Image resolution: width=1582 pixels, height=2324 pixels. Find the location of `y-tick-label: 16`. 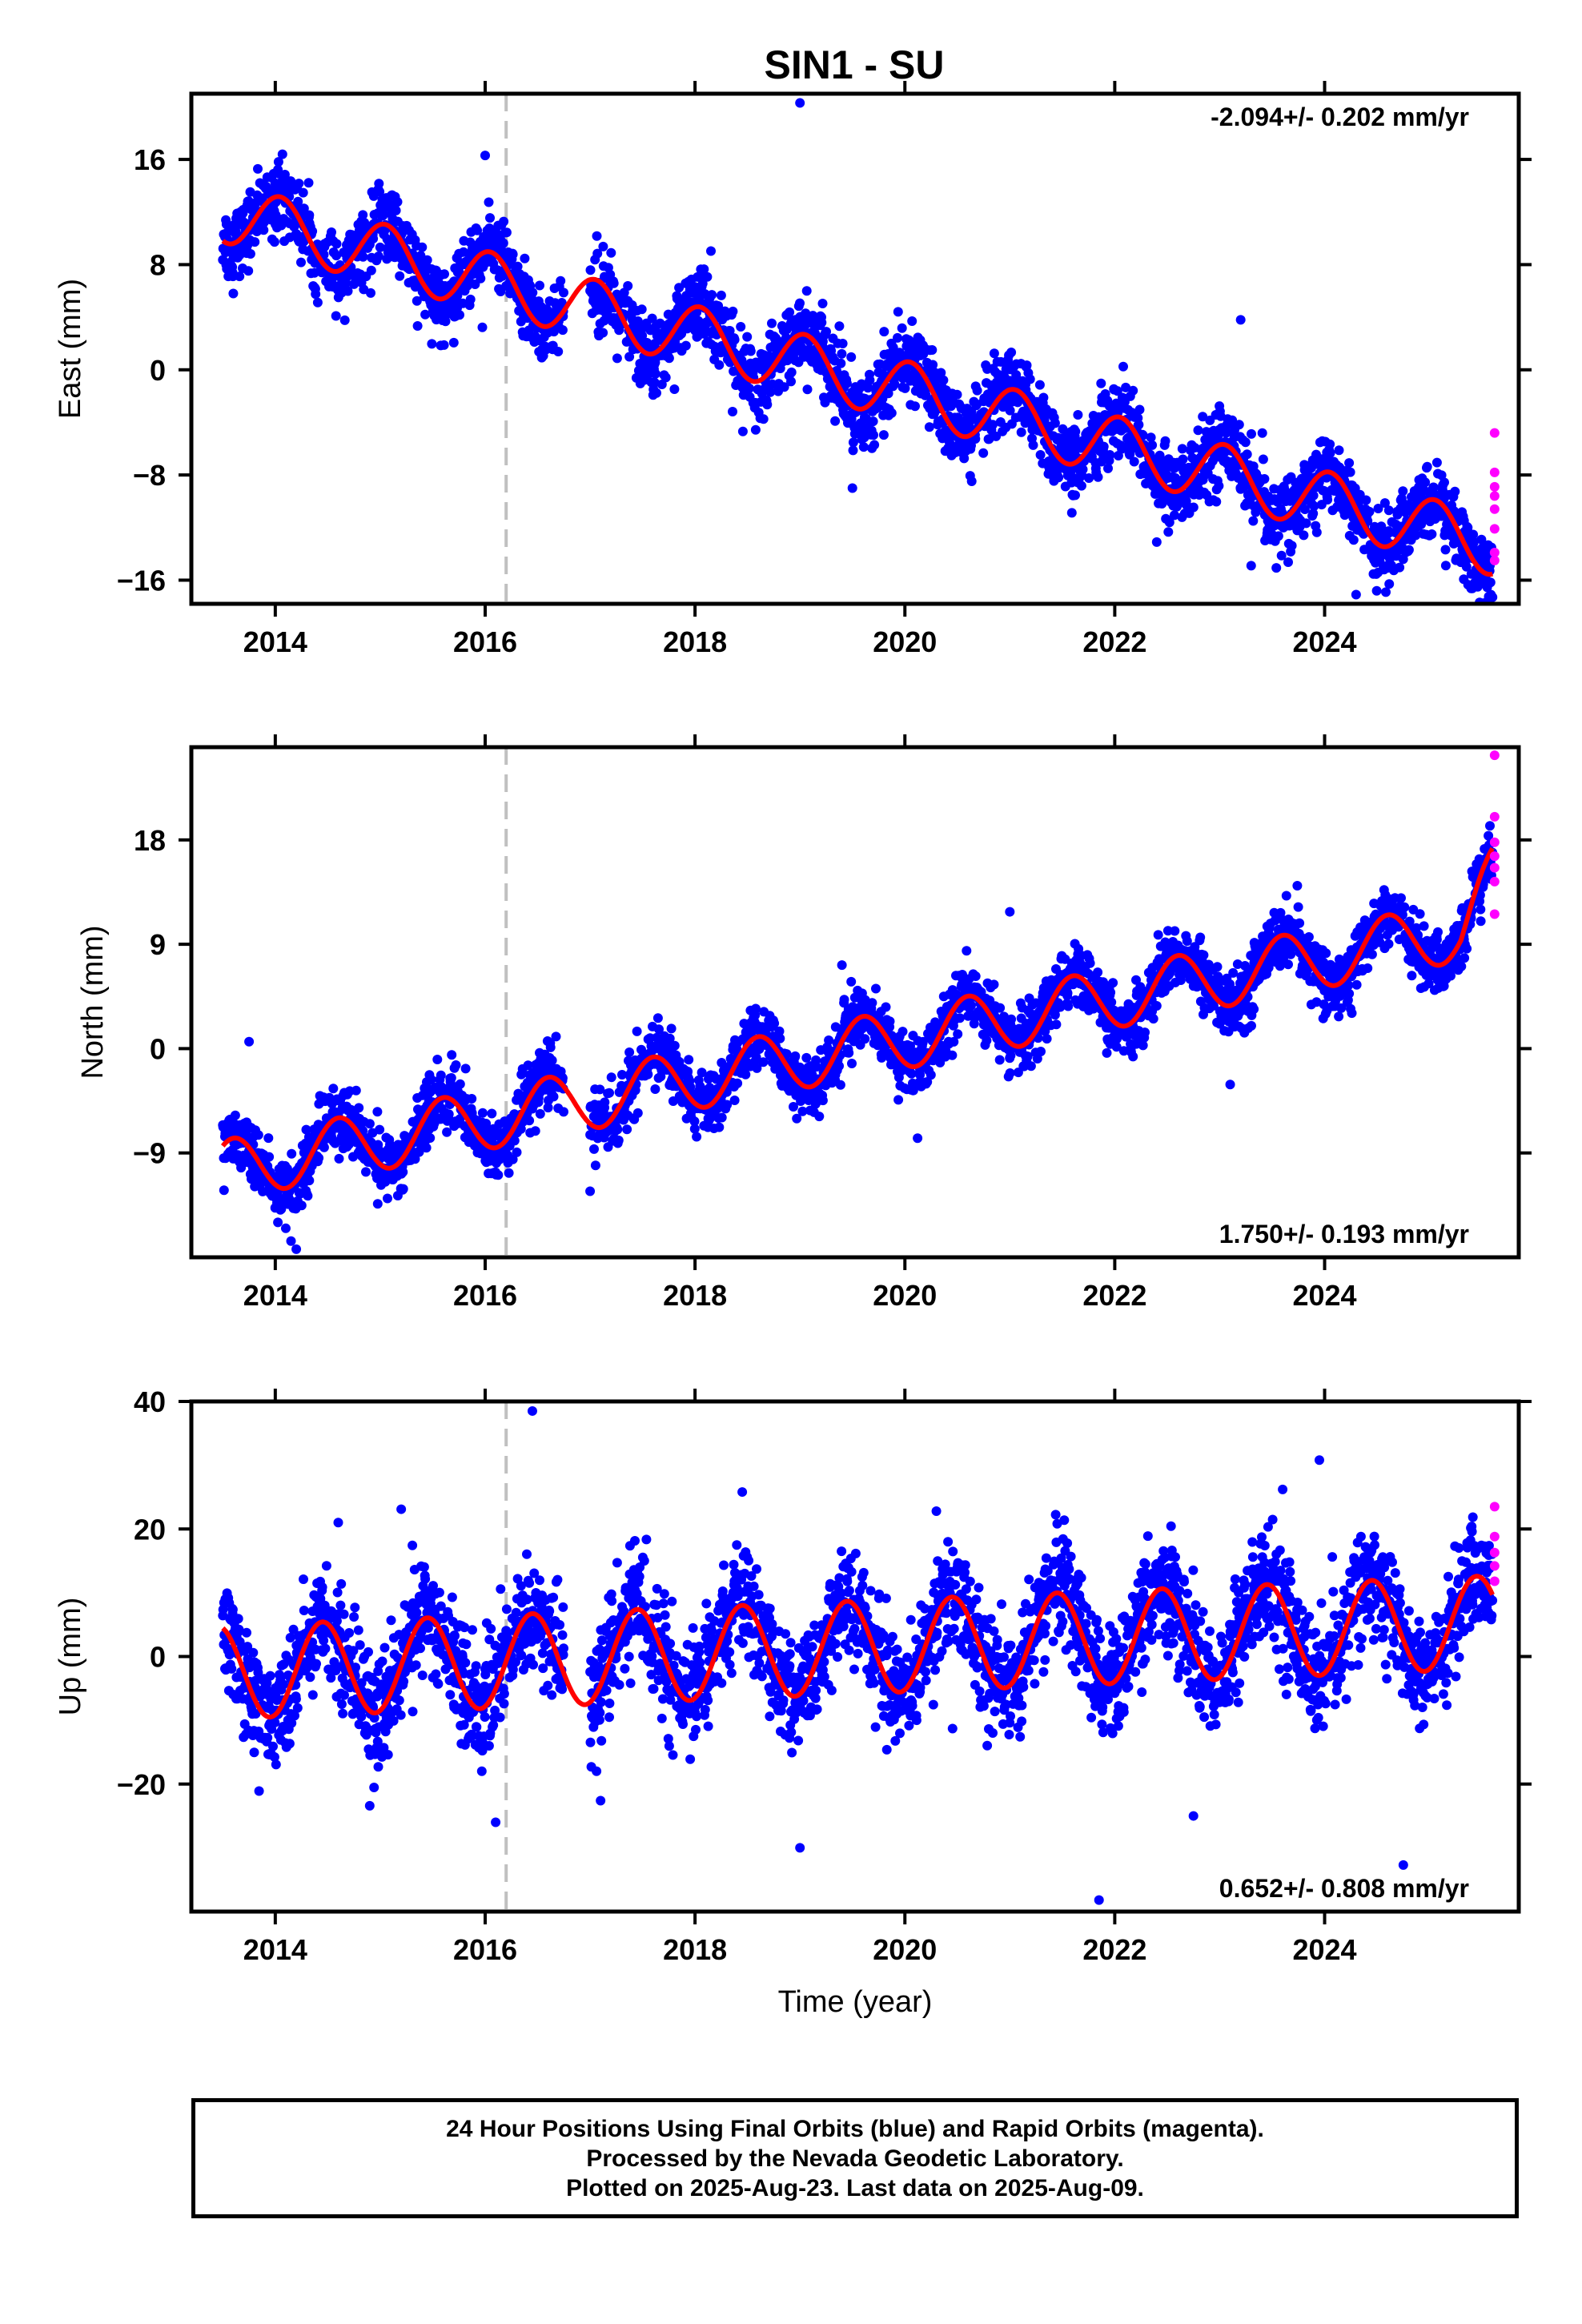

y-tick-label: 16 is located at coordinates (150, 159).